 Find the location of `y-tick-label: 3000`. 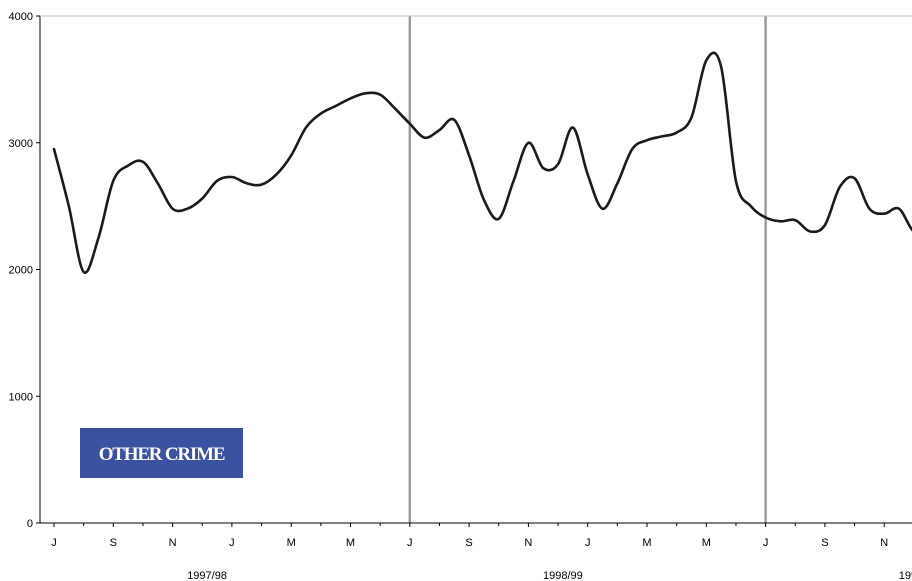

y-tick-label: 3000 is located at coordinates (21, 144).